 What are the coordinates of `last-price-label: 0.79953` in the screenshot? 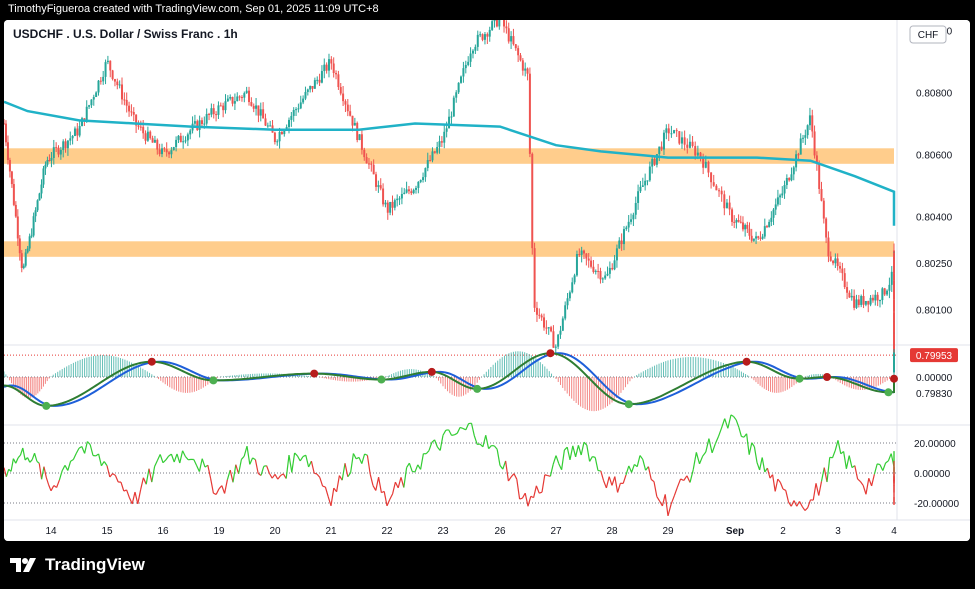 It's located at (934, 356).